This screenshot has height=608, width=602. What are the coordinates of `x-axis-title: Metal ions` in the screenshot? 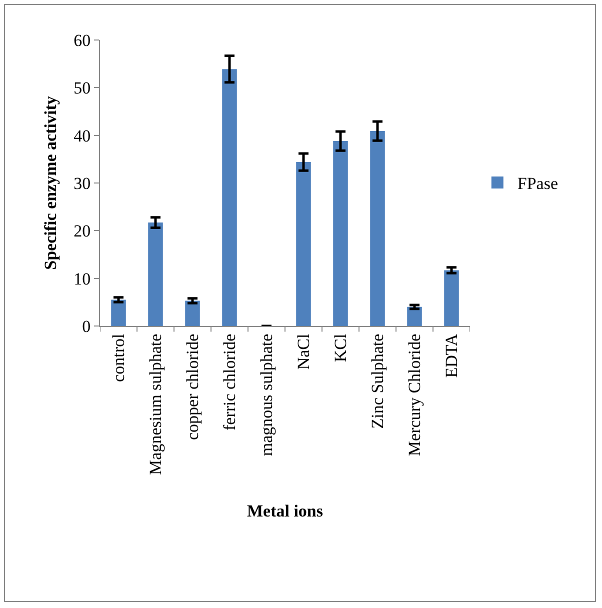 It's located at (285, 510).